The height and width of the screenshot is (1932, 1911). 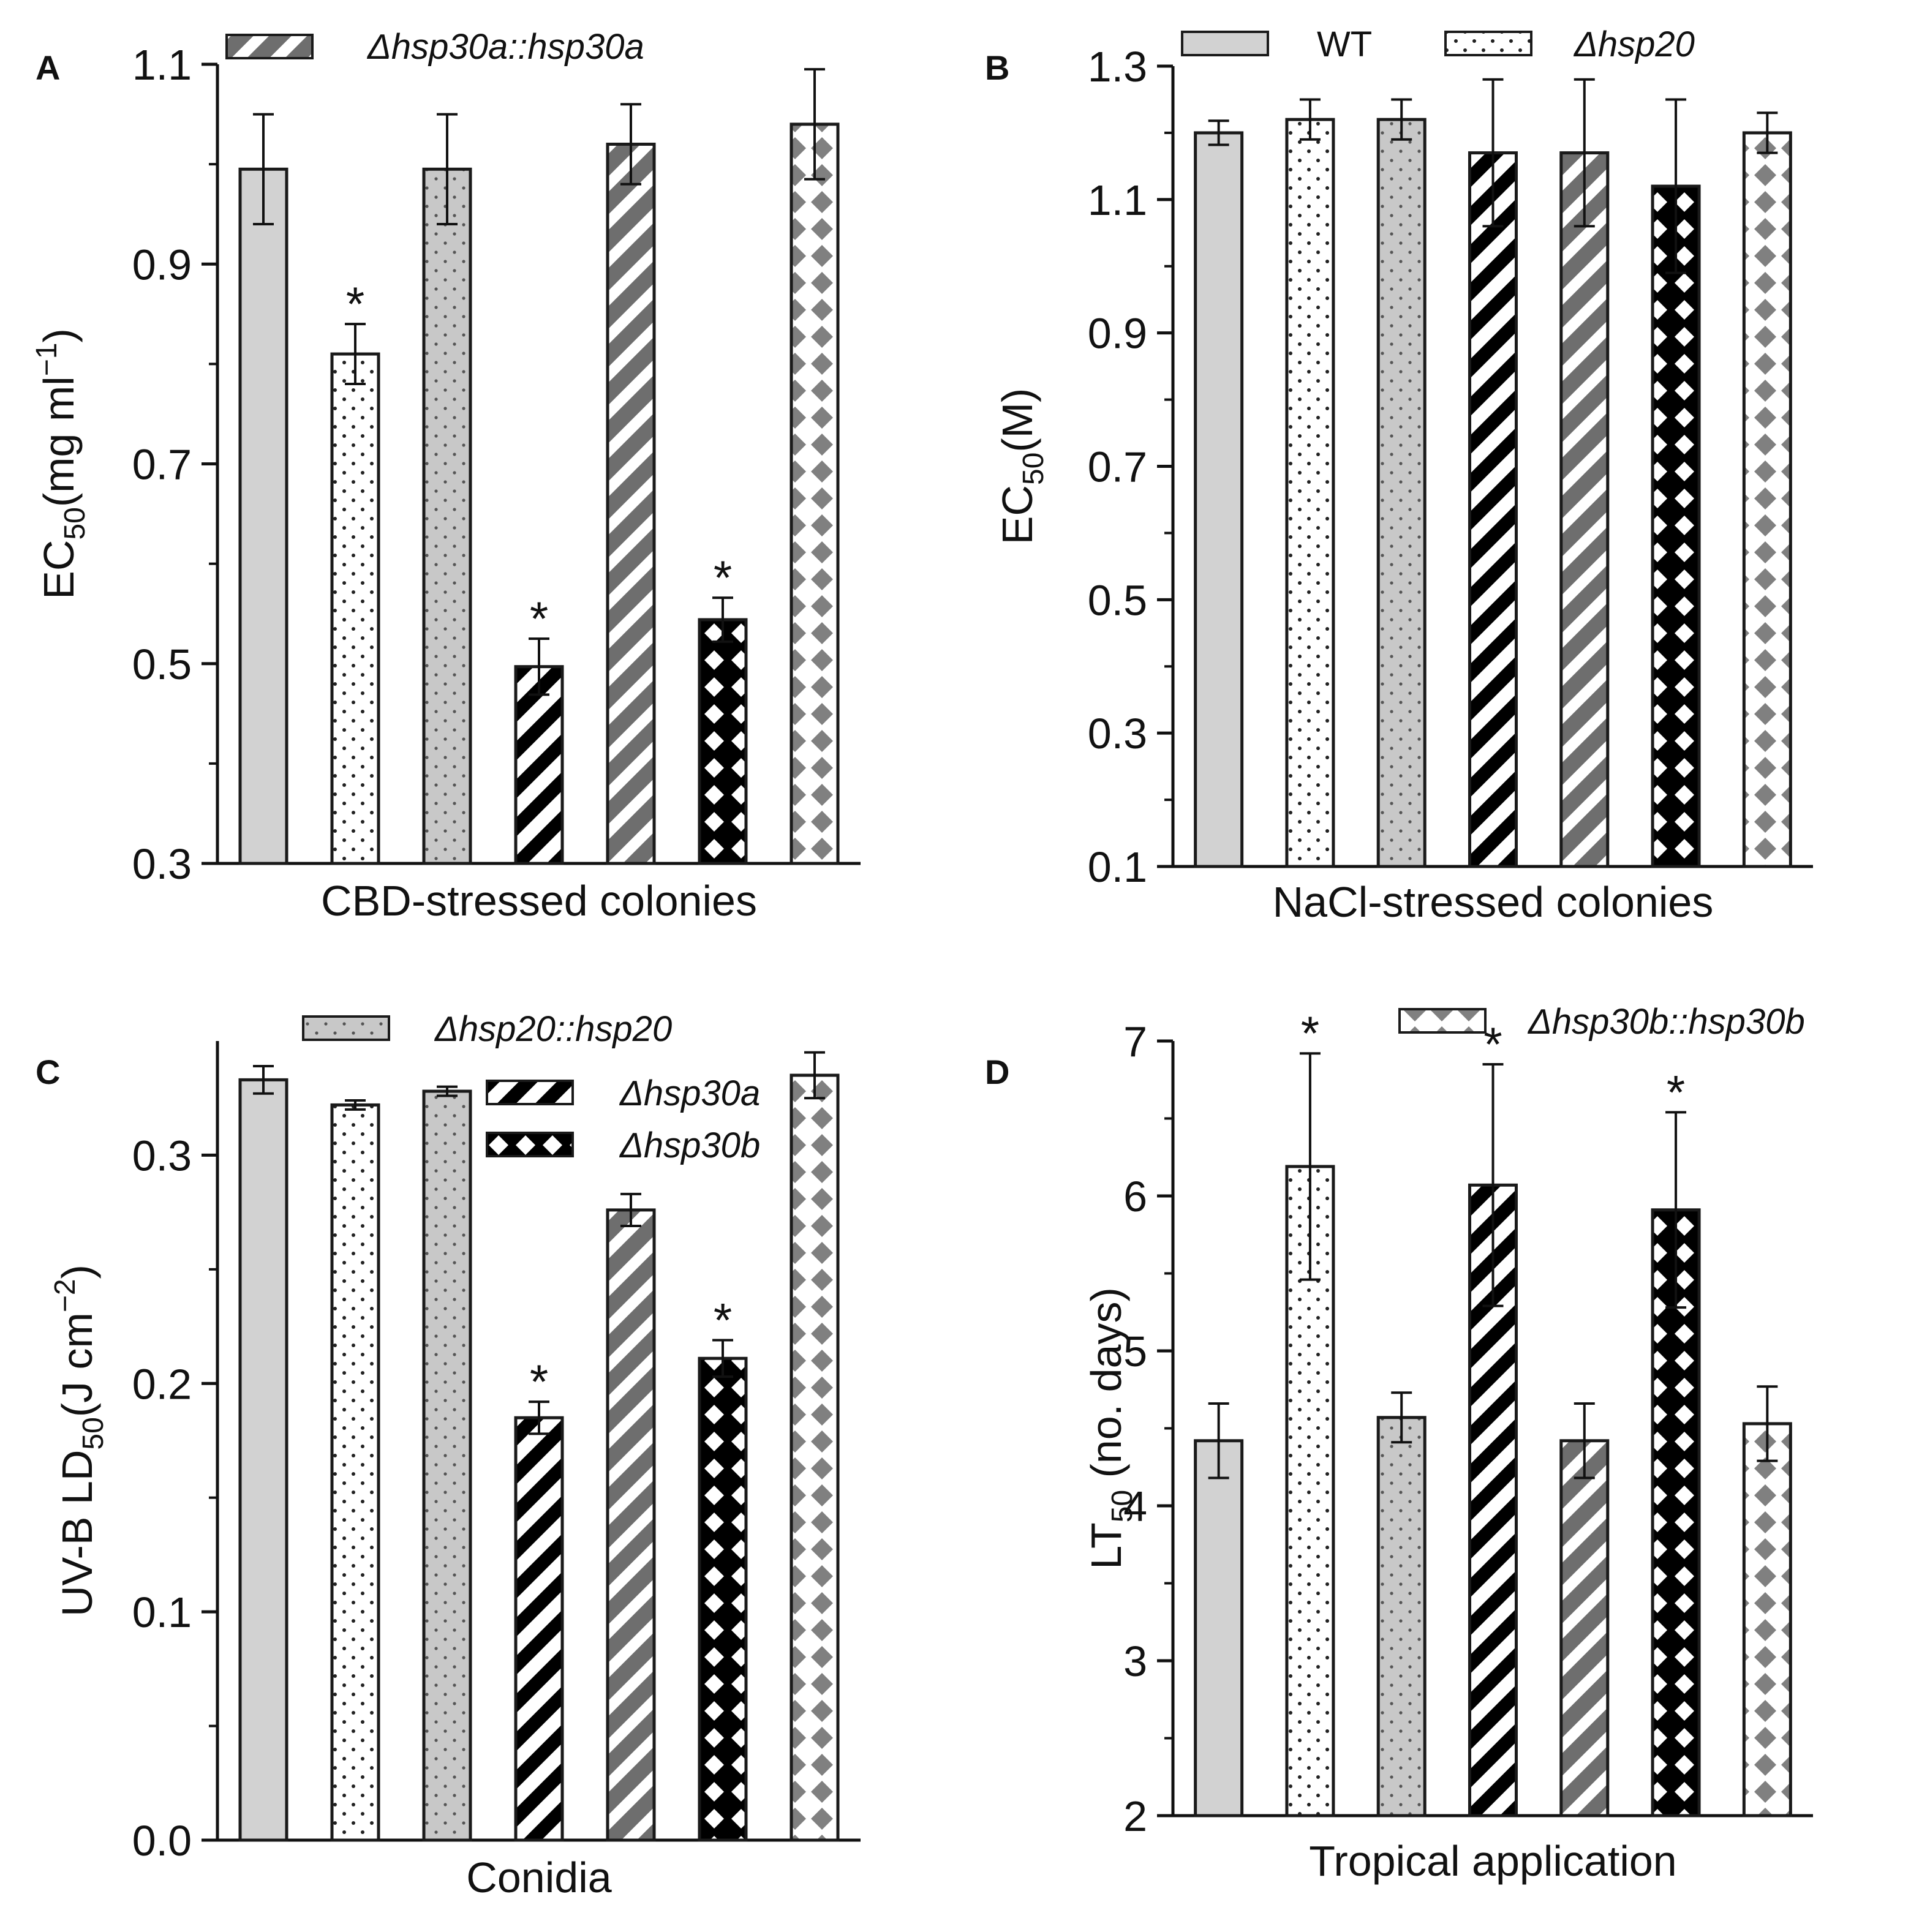 I want to click on panel-c-error-bar-hsp20c, so click(x=447, y=1091).